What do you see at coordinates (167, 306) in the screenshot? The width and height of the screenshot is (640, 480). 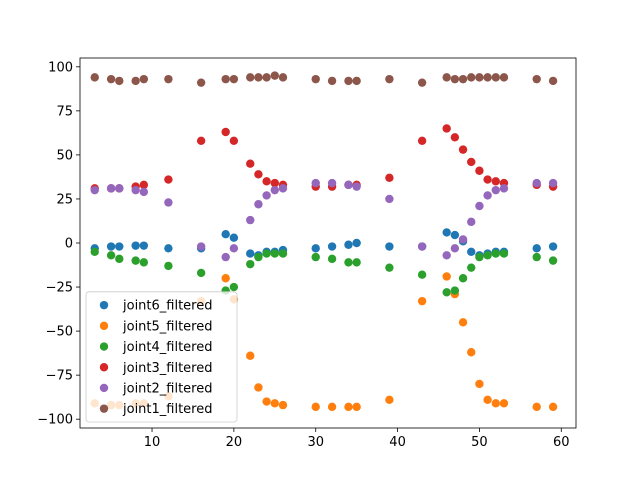 I see `legend-label: joint6_filtered` at bounding box center [167, 306].